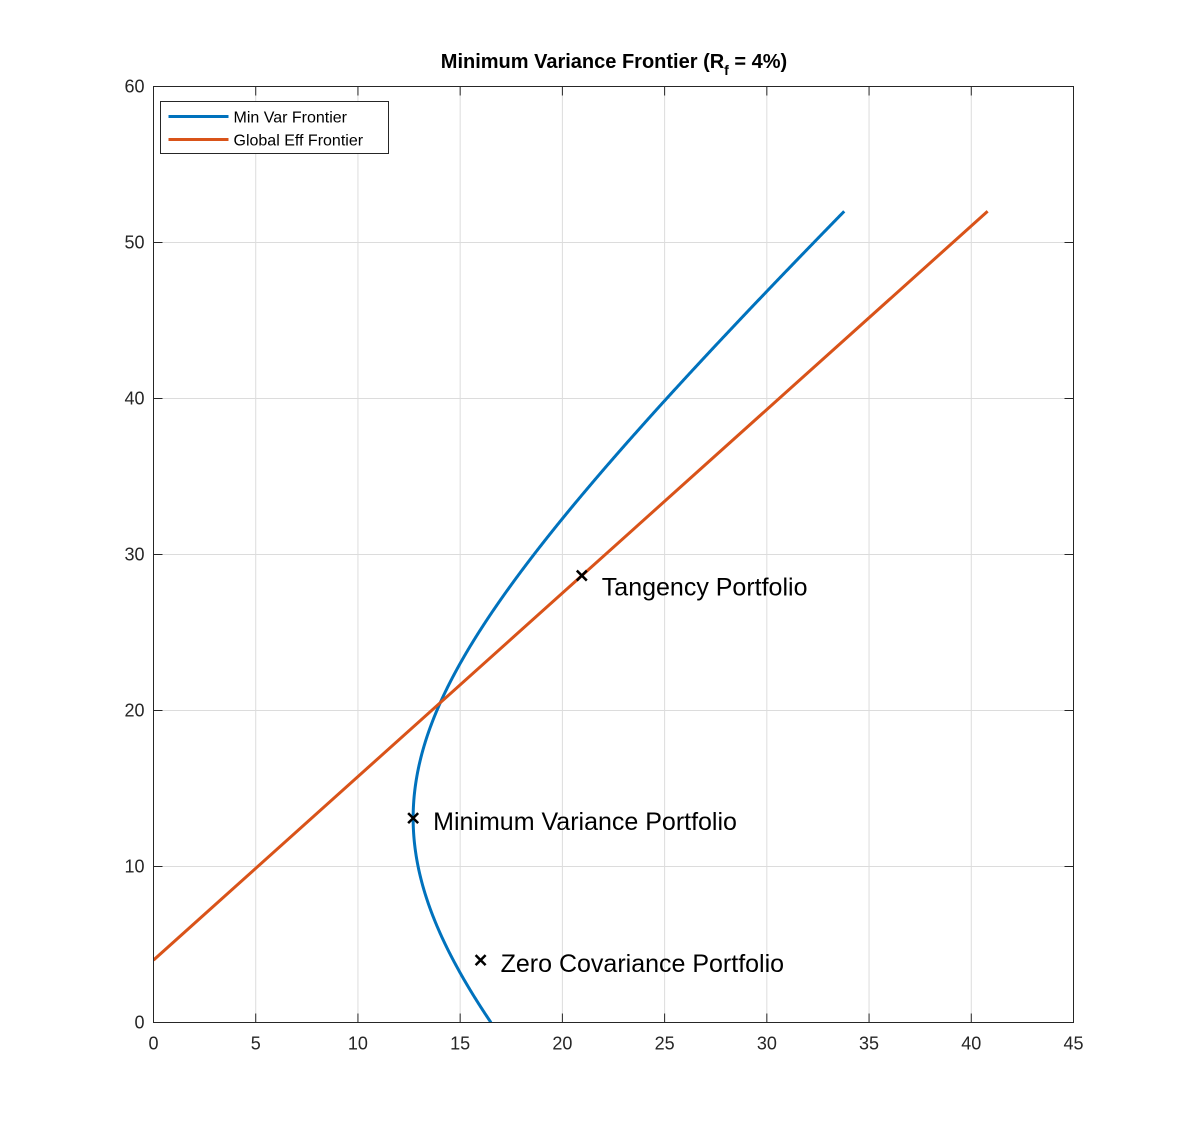  What do you see at coordinates (614, 64) in the screenshot?
I see `chart-title: Minimum Variance Frontier (Rf = 4%)` at bounding box center [614, 64].